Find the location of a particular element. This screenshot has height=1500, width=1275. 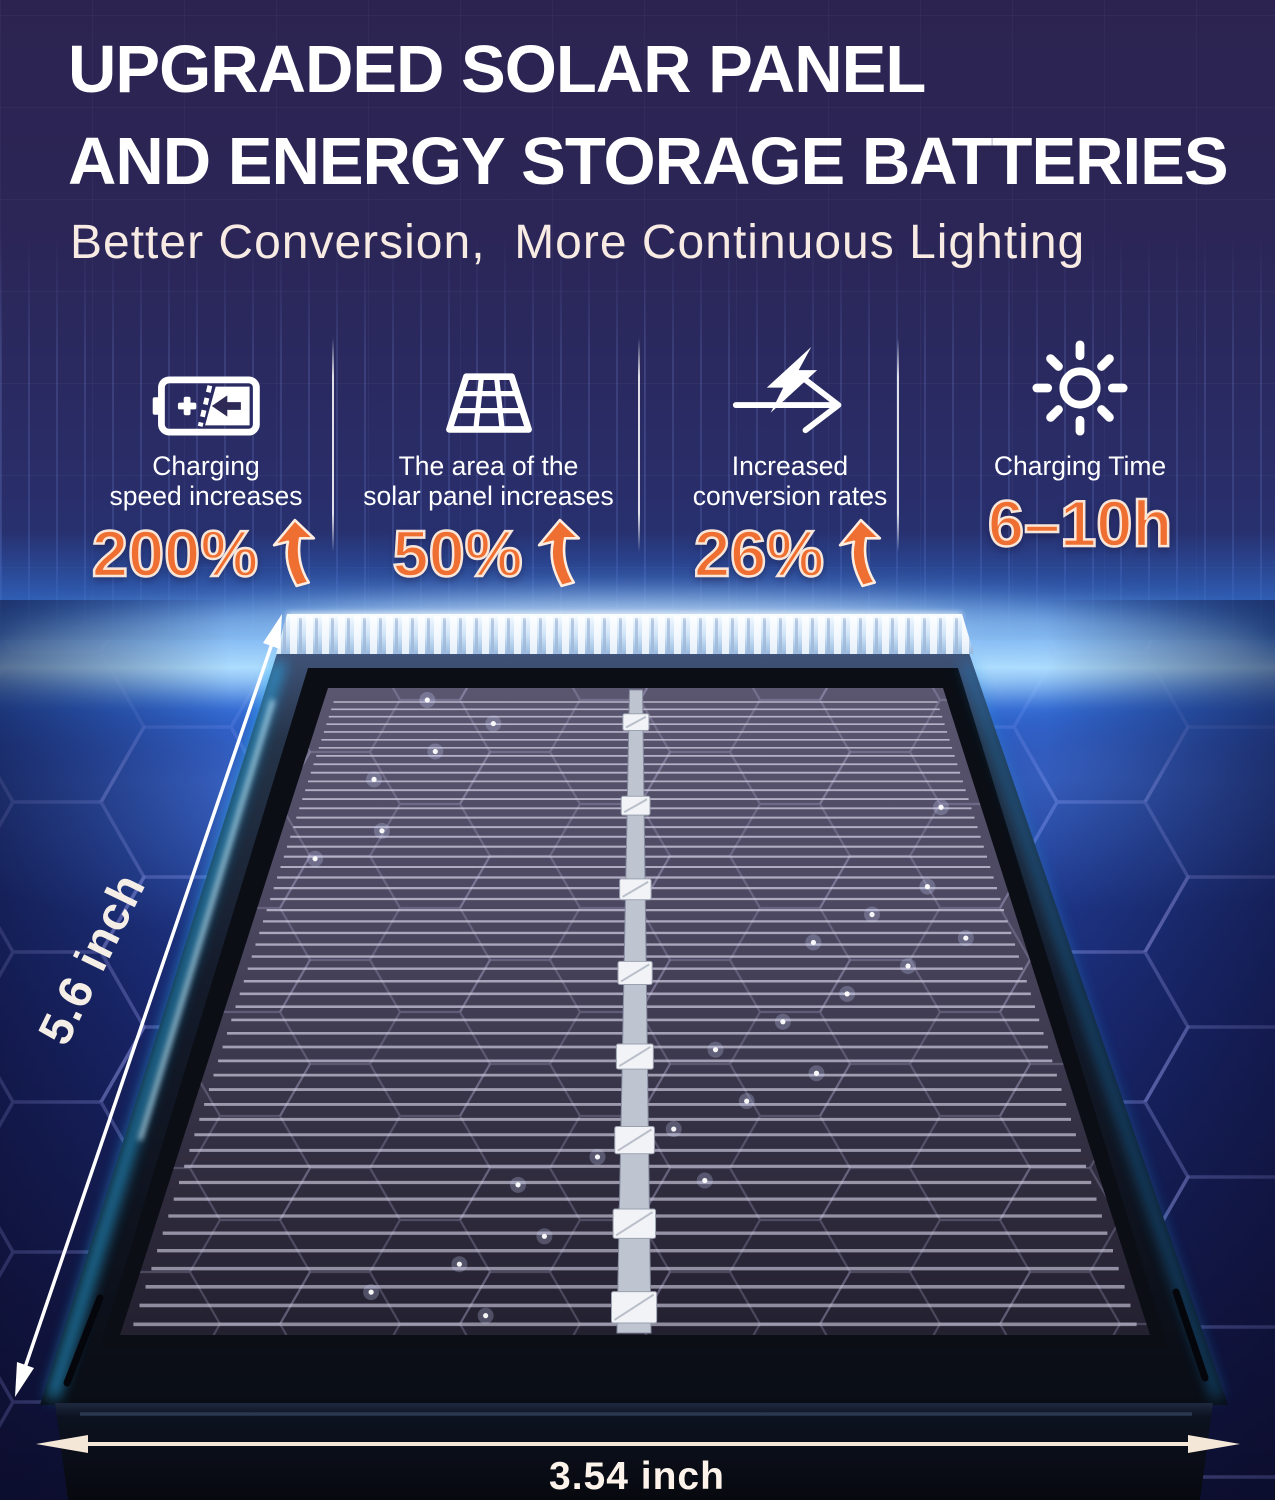

stat-label: Charging Time is located at coordinates (1080, 466).